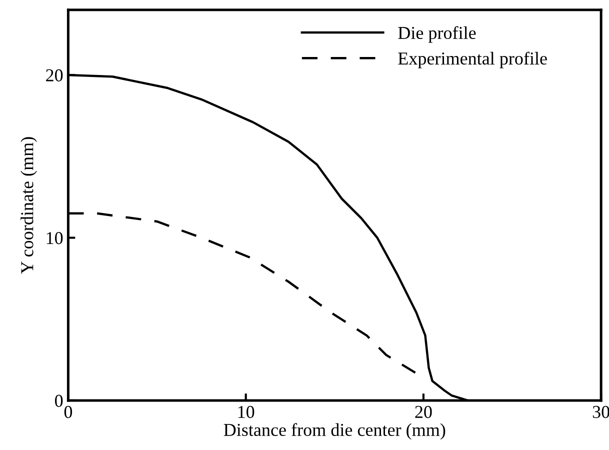 The height and width of the screenshot is (450, 609). I want to click on x-tick-label: 20, so click(423, 412).